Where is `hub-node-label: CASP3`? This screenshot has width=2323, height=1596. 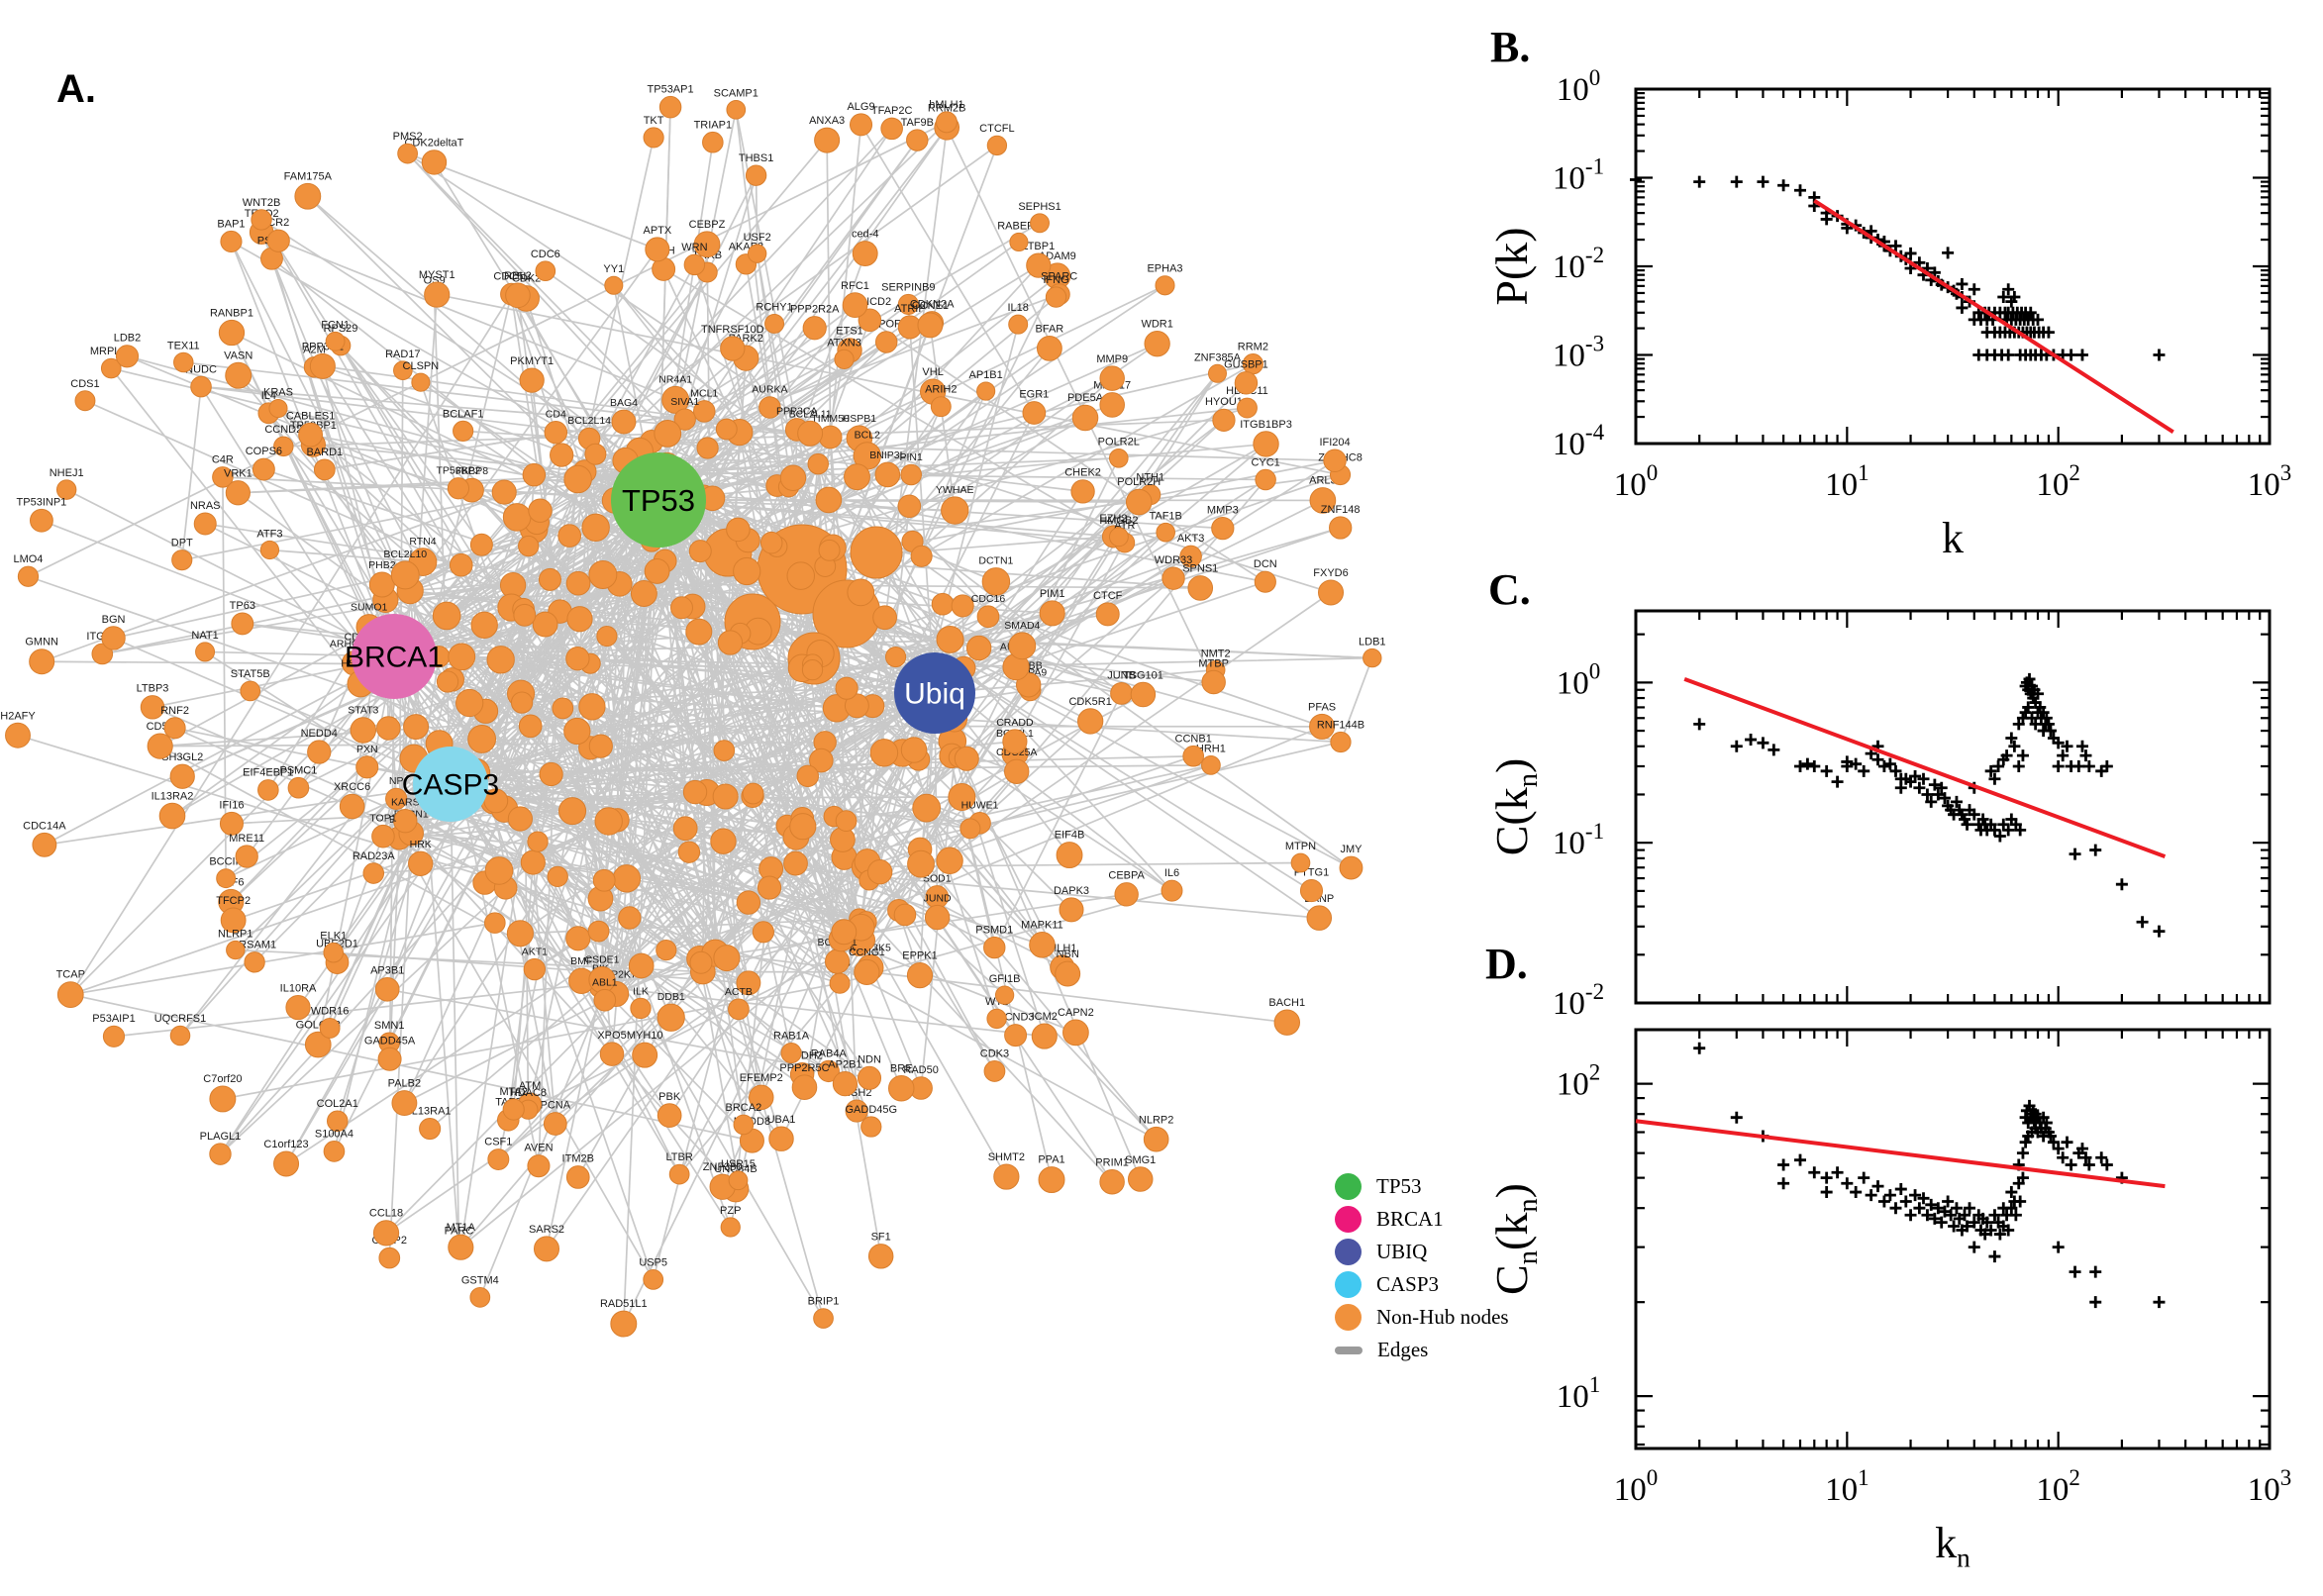 hub-node-label: CASP3 is located at coordinates (450, 785).